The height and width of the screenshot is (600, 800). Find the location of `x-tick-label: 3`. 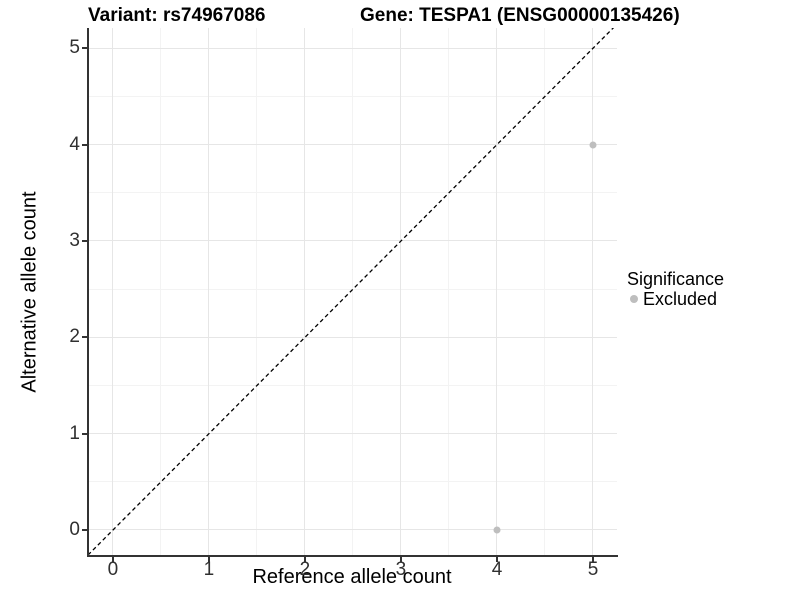

x-tick-label: 3 is located at coordinates (401, 569).